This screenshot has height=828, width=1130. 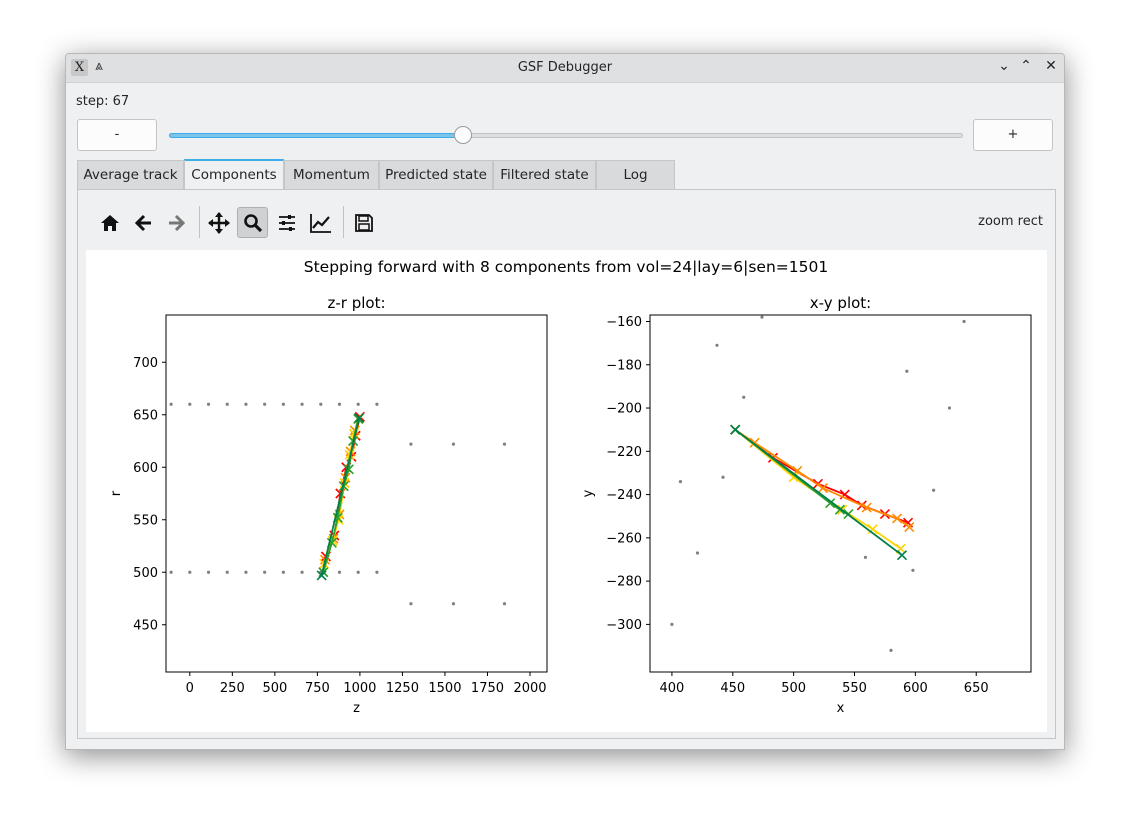 I want to click on y-tick-label: 500, so click(x=145, y=573).